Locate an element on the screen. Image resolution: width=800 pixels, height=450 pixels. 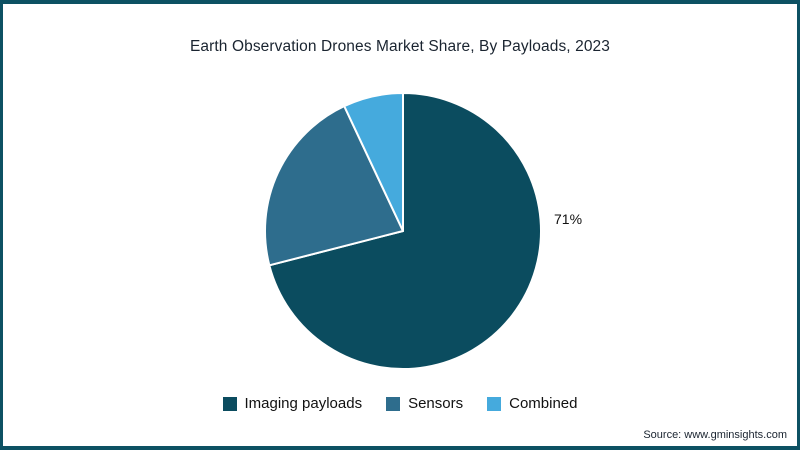
legend-item-sensors: Sensors is located at coordinates (424, 403).